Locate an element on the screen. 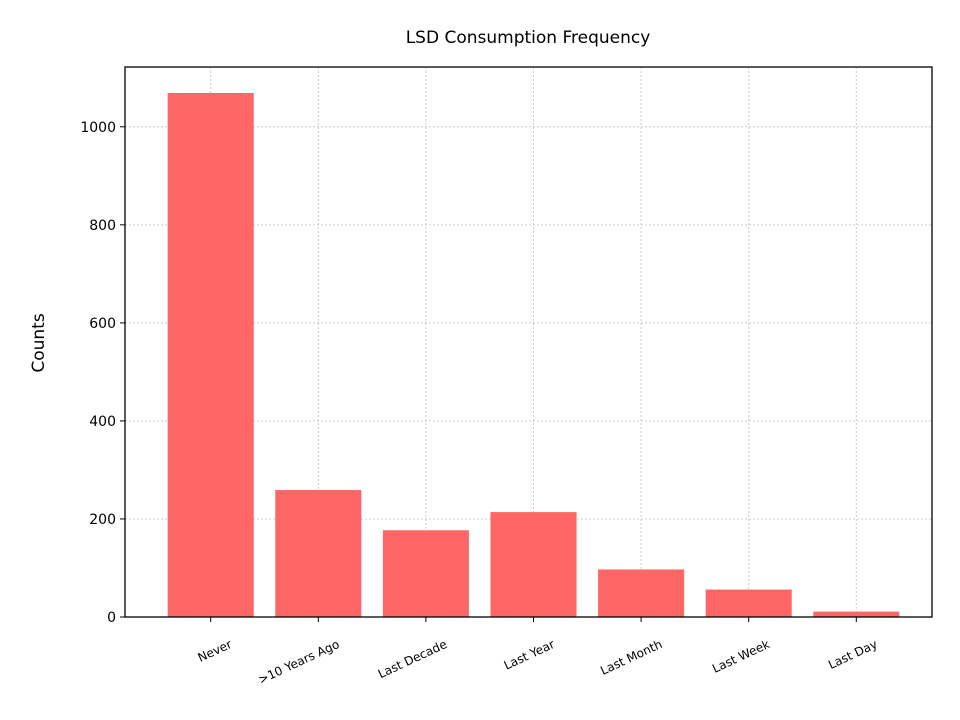  x-tick-label: Last Month is located at coordinates (631, 657).